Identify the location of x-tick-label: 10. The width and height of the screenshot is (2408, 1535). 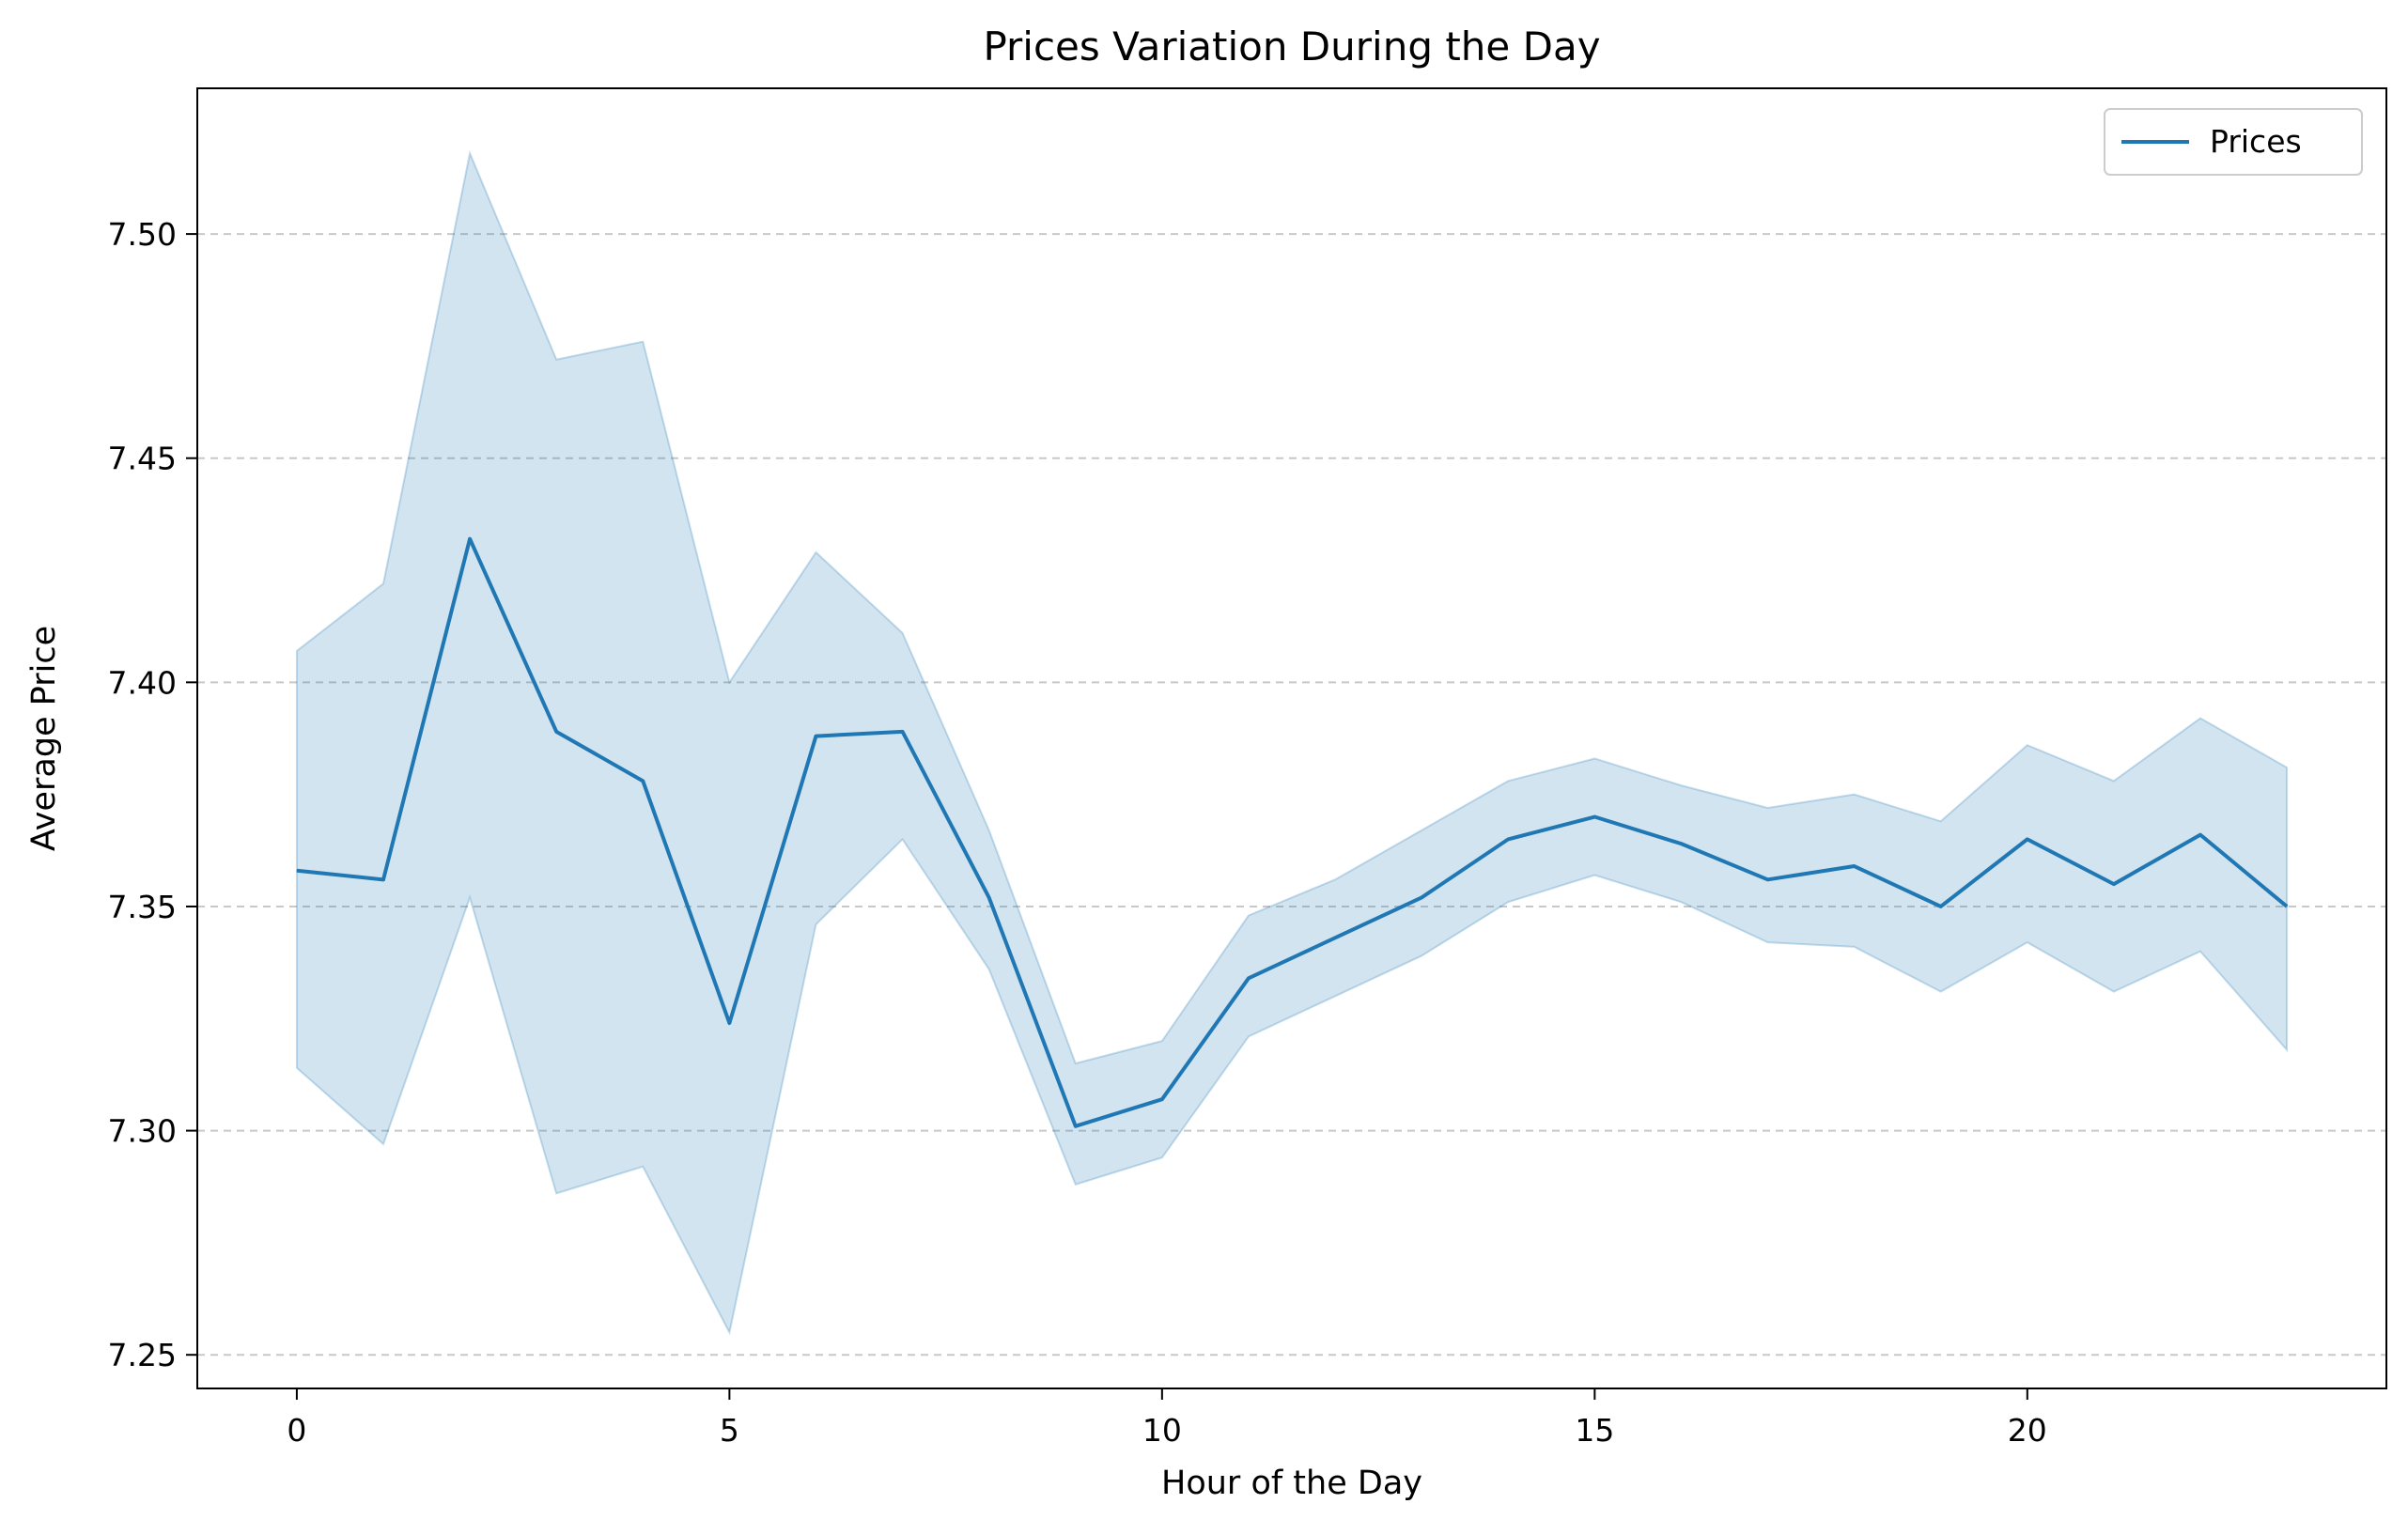
(1162, 1430).